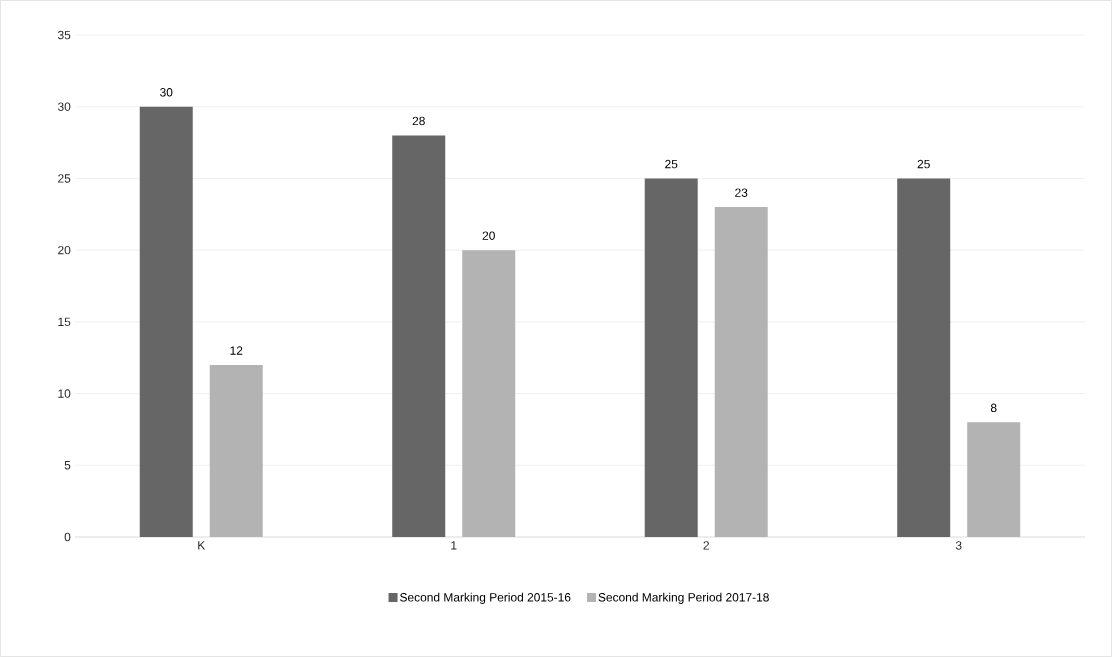  Describe the element at coordinates (485, 598) in the screenshot. I see `legend-label: Second Marking Period 2015-16` at that location.